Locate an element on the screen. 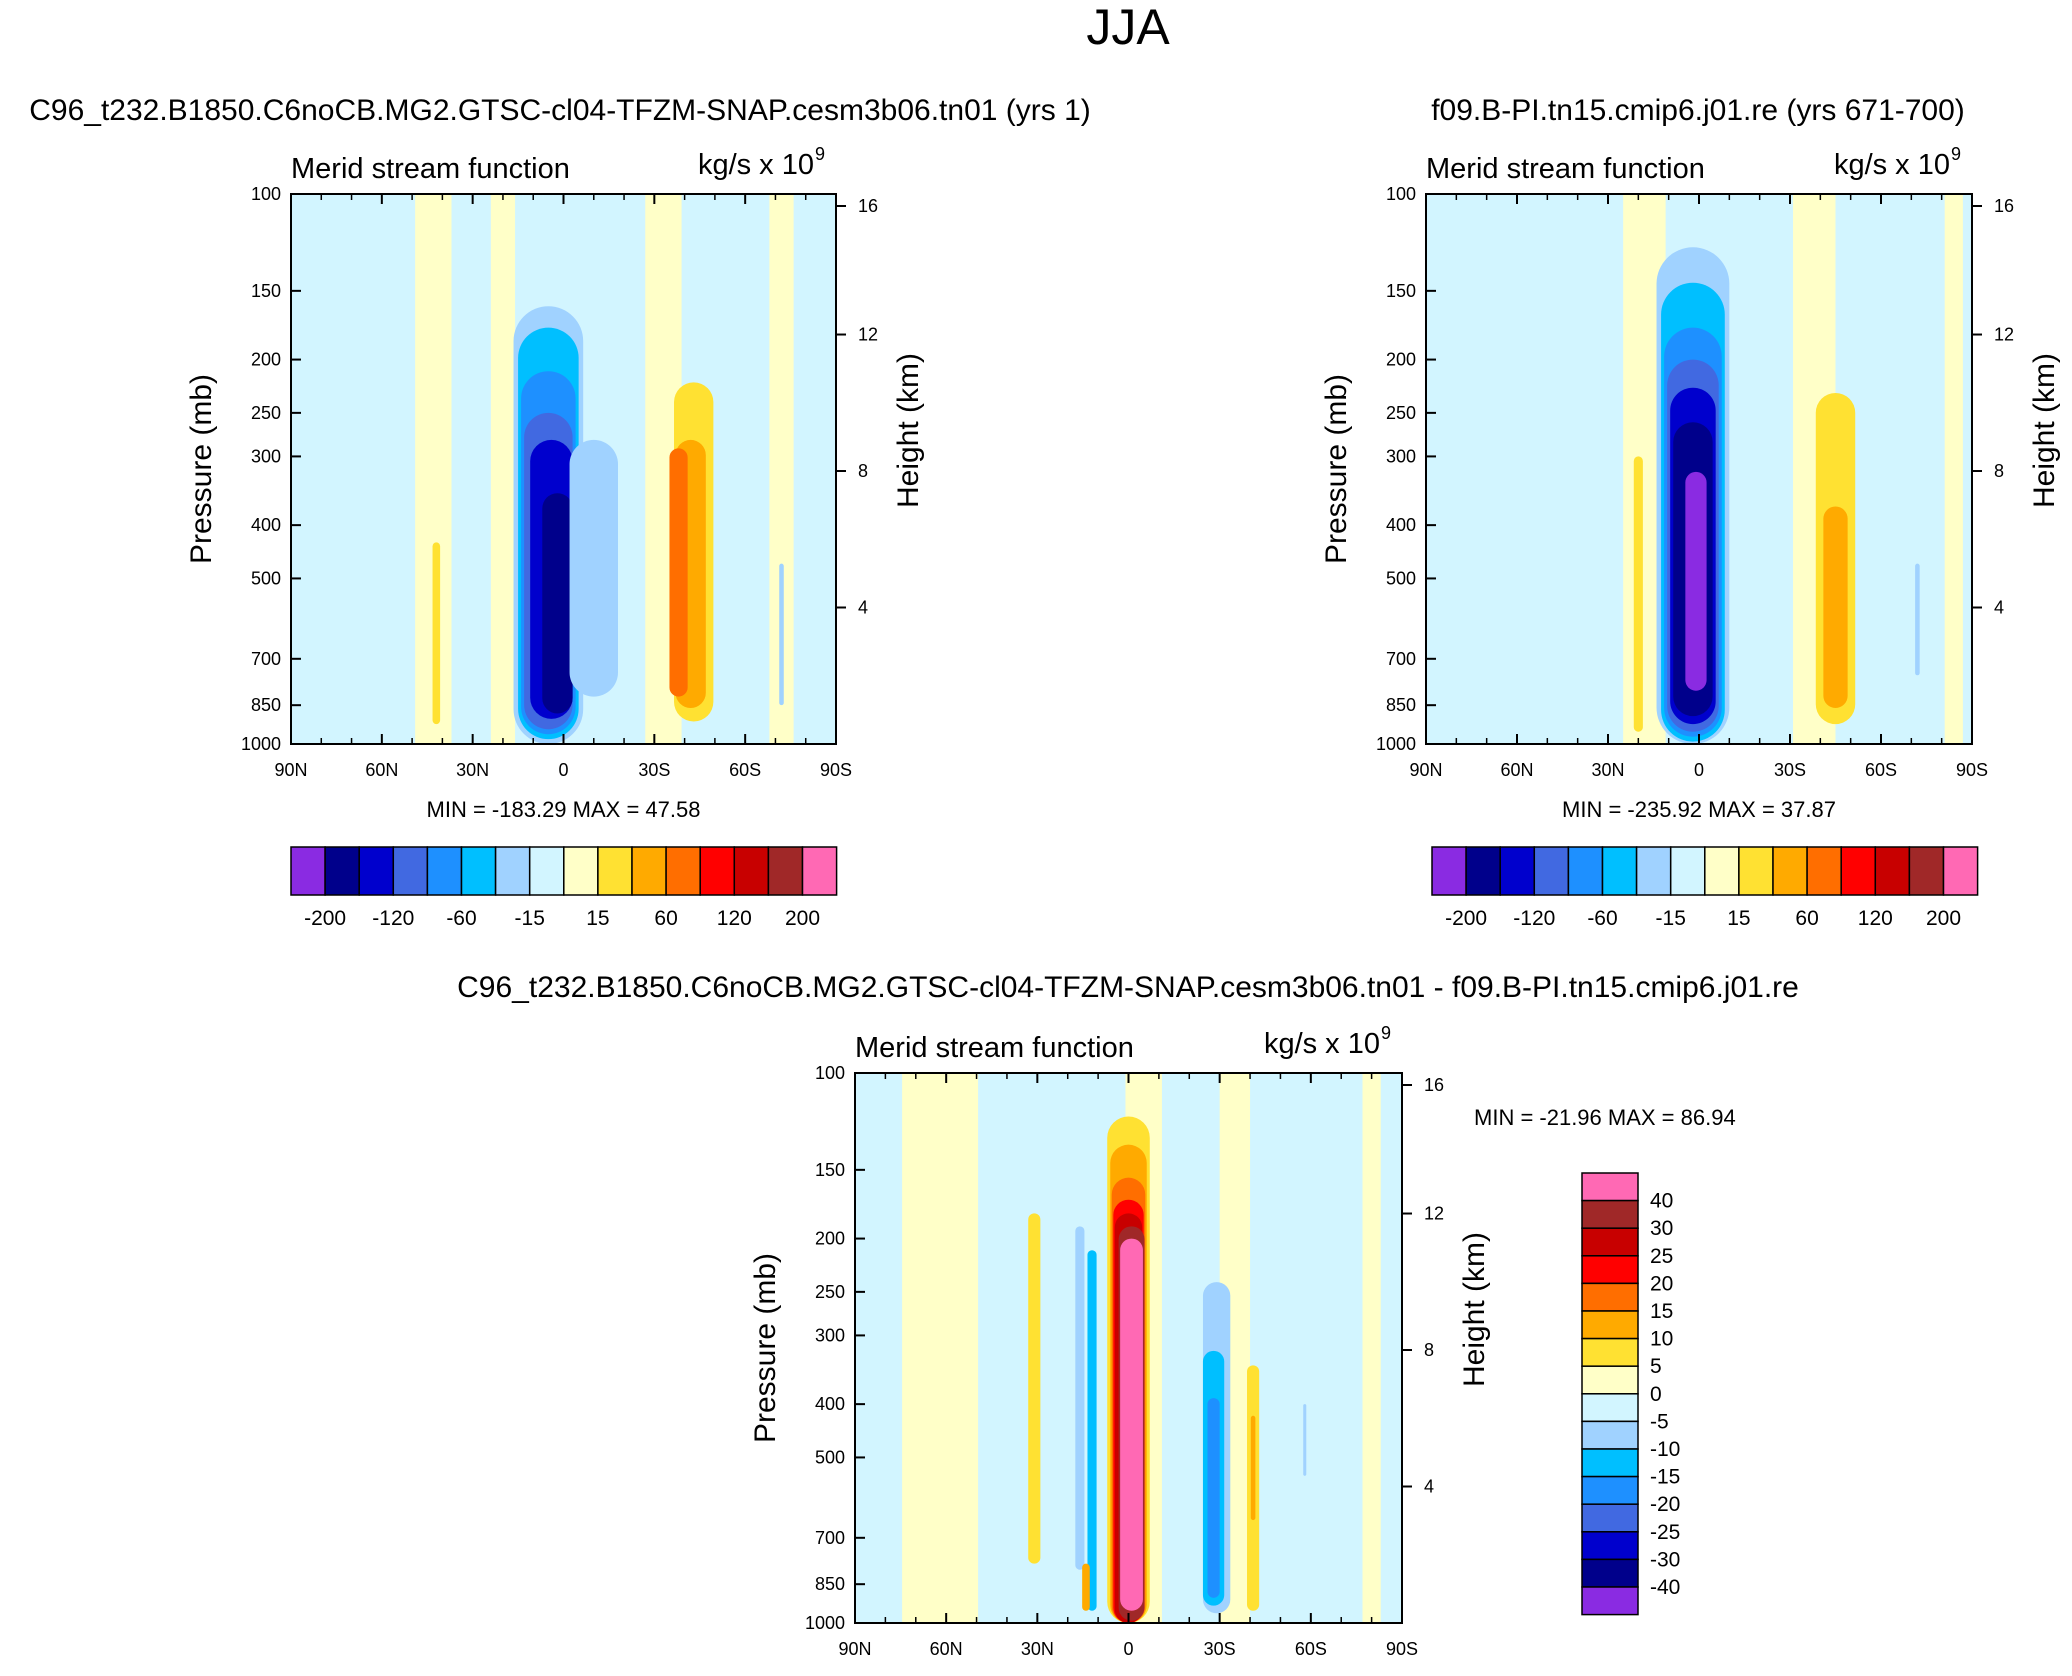 The height and width of the screenshot is (1676, 2072). colorbar-label: 60 is located at coordinates (1806, 918).